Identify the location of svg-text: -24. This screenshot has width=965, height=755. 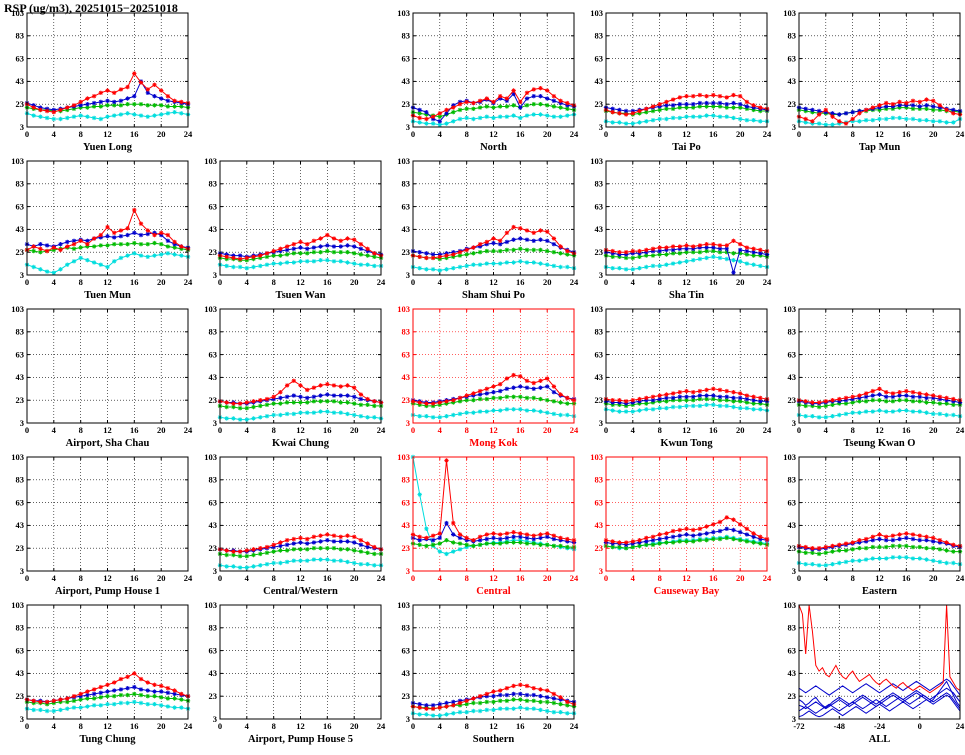
(880, 726).